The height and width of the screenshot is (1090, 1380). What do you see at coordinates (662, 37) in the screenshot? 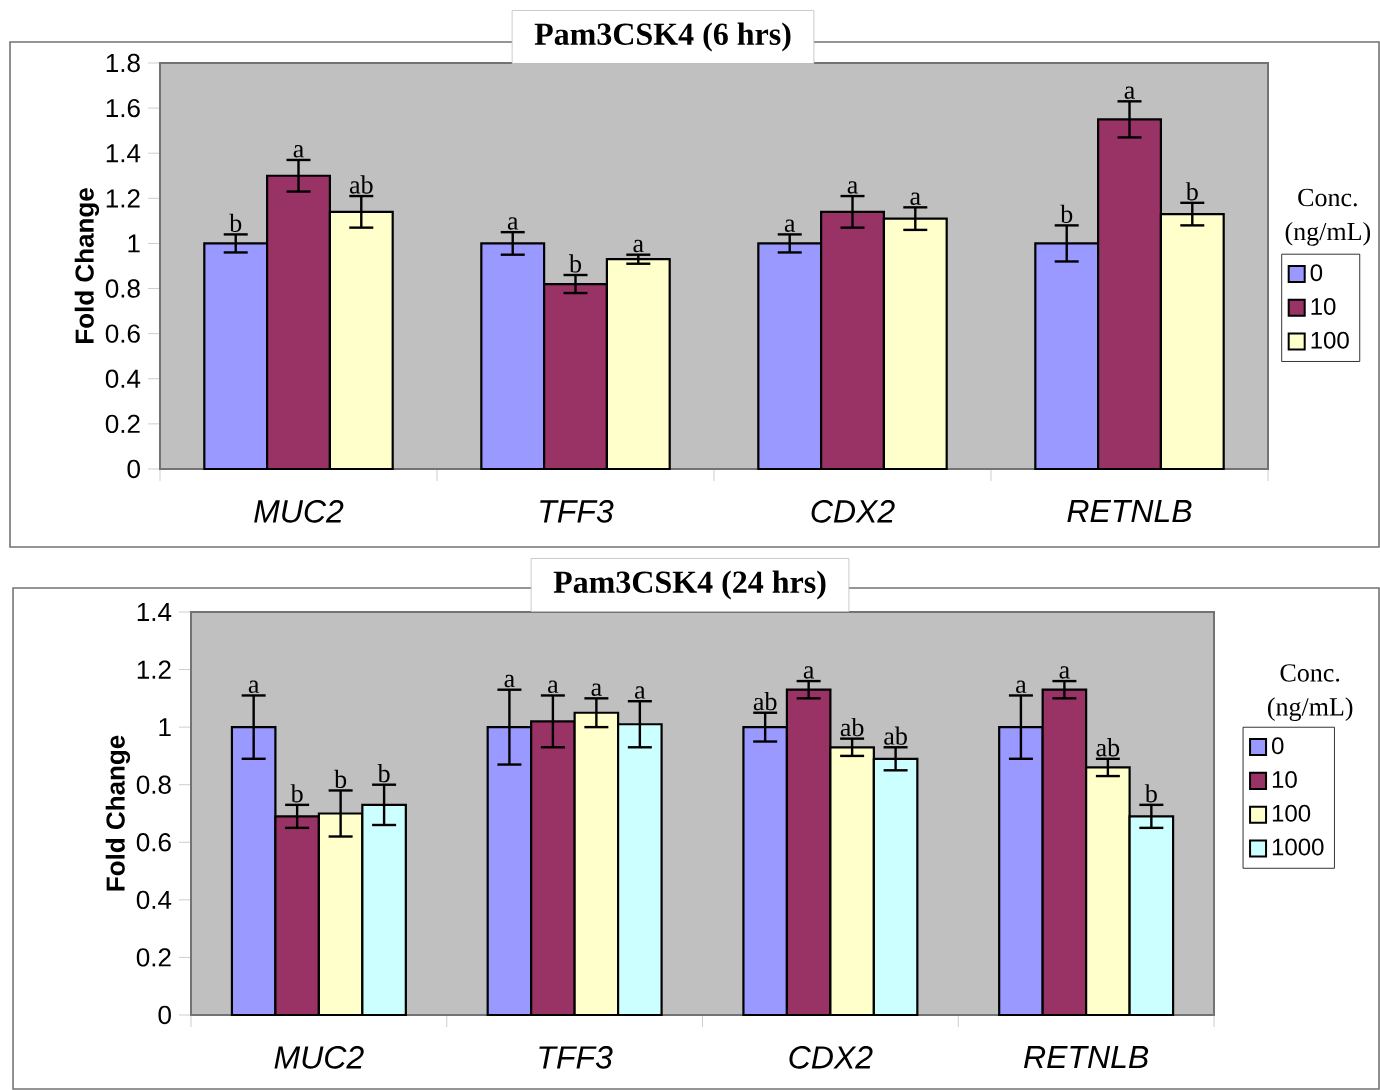
I see `chart-title: Pam3CSK4 (6 hrs)` at bounding box center [662, 37].